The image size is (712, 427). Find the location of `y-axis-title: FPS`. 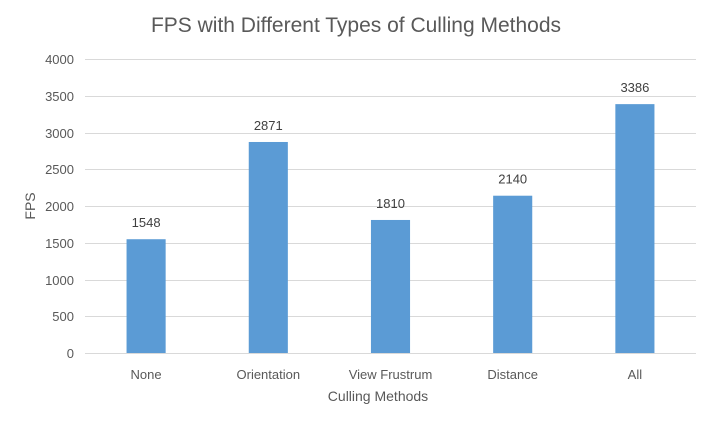

y-axis-title: FPS is located at coordinates (30, 205).